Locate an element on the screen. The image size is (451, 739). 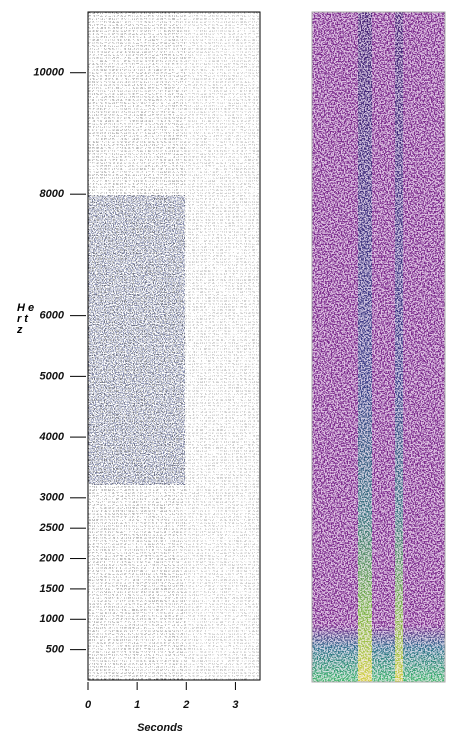
x-tick-label: 2 is located at coordinates (185, 705).